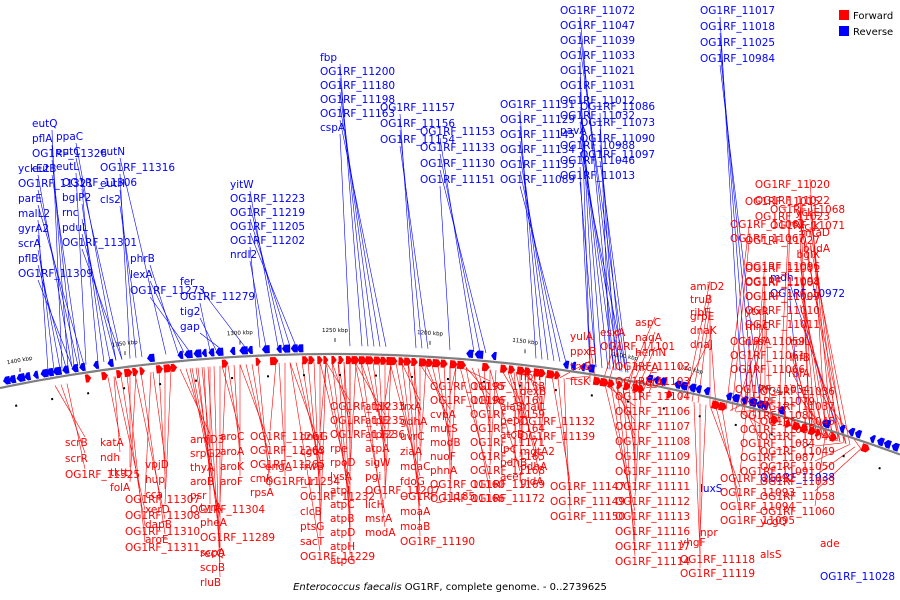 Image resolution: width=900 pixels, height=600 pixels. I want to click on forward-gene-label: OG1RF_11023, so click(792, 217).